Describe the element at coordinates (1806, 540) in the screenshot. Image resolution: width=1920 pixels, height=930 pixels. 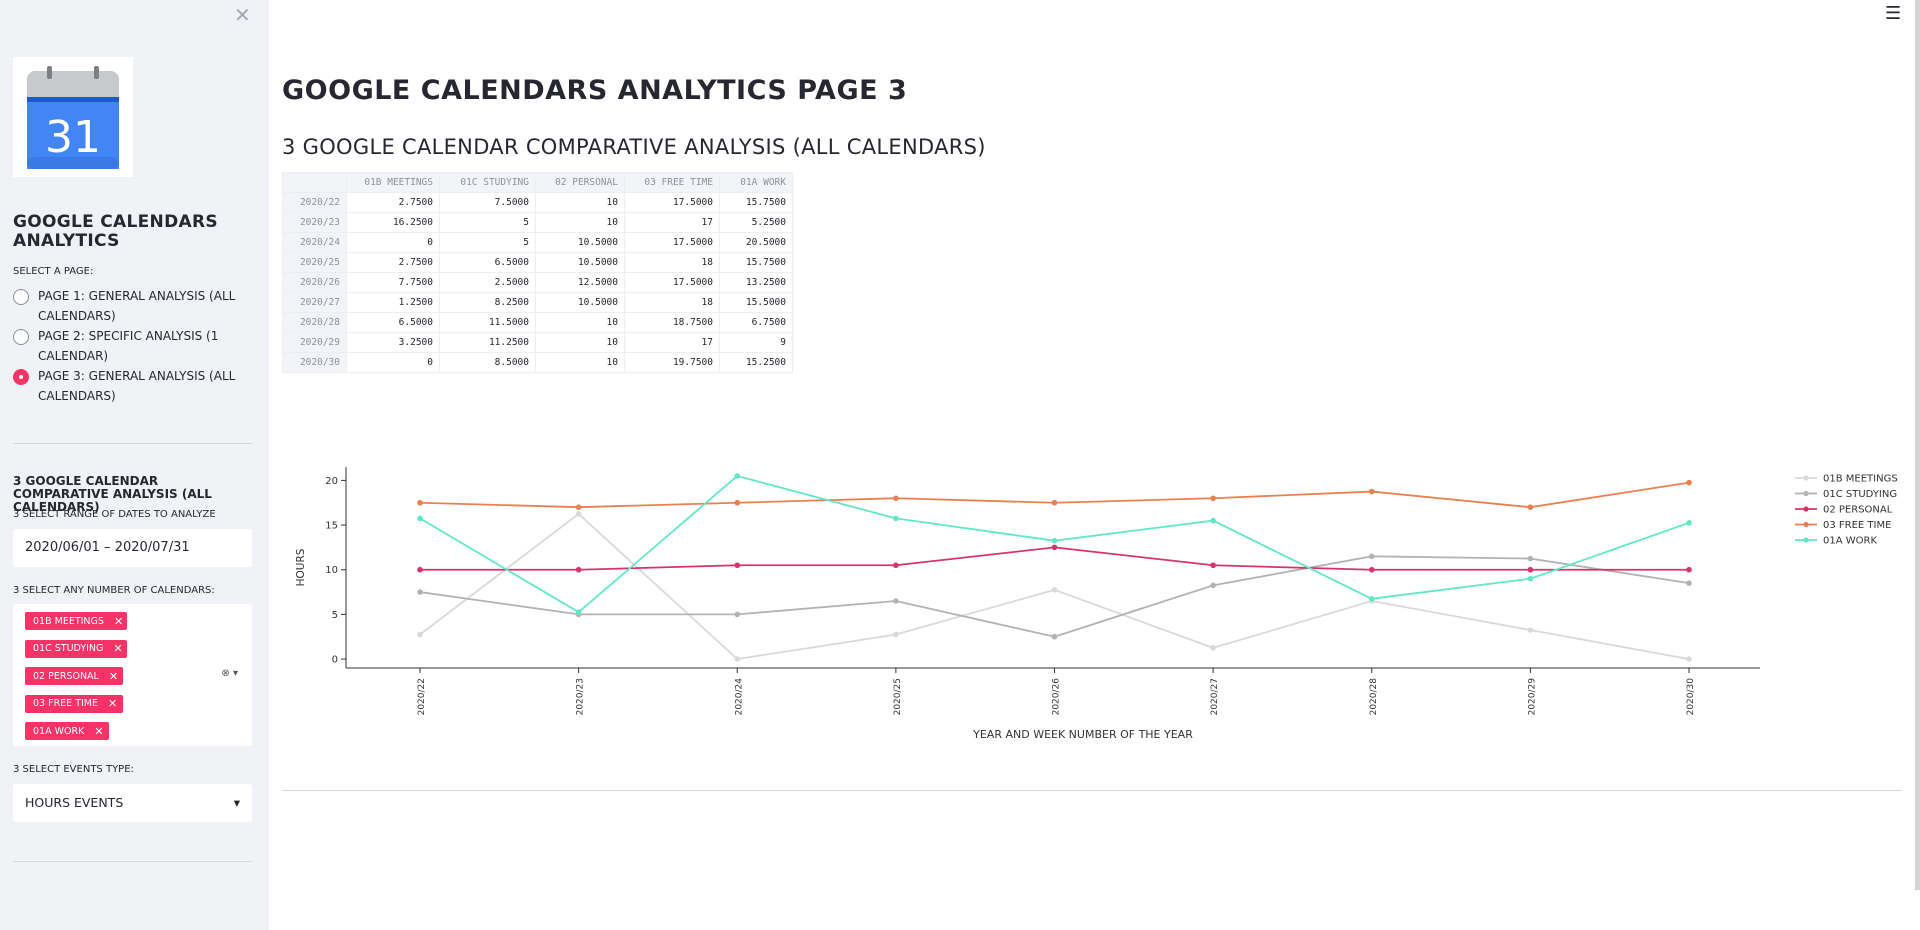
I see `legend-swatch-marker` at that location.